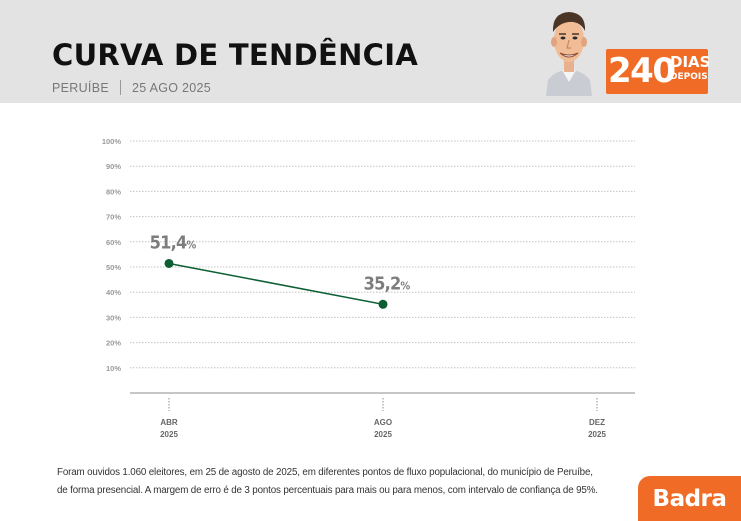 The height and width of the screenshot is (521, 741). What do you see at coordinates (387, 283) in the screenshot?
I see `data-label: 35,2%` at bounding box center [387, 283].